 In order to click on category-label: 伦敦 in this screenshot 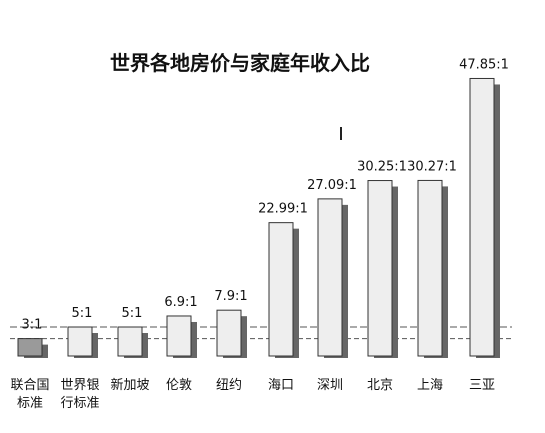, I will do `click(179, 385)`.